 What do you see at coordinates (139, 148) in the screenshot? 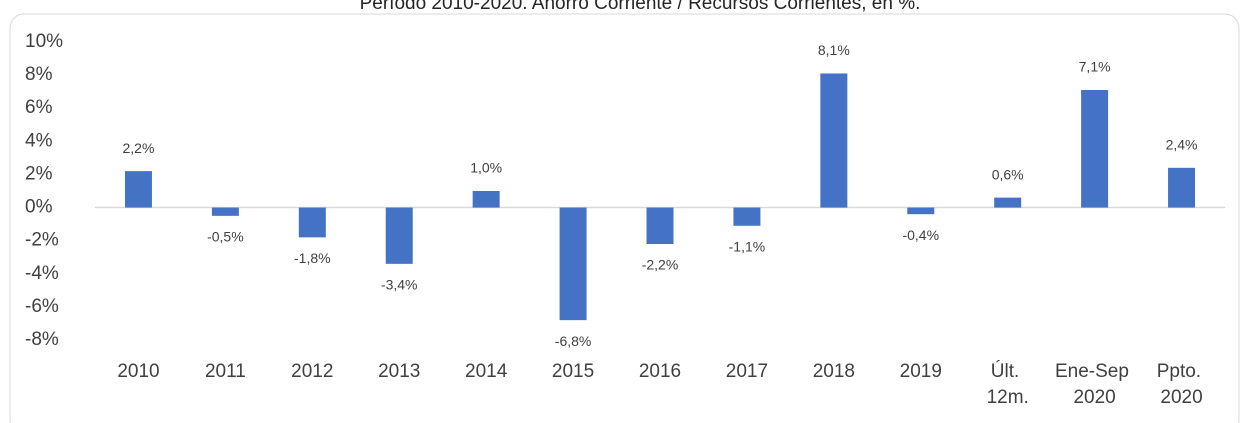
I see `data-label: 2,2%` at bounding box center [139, 148].